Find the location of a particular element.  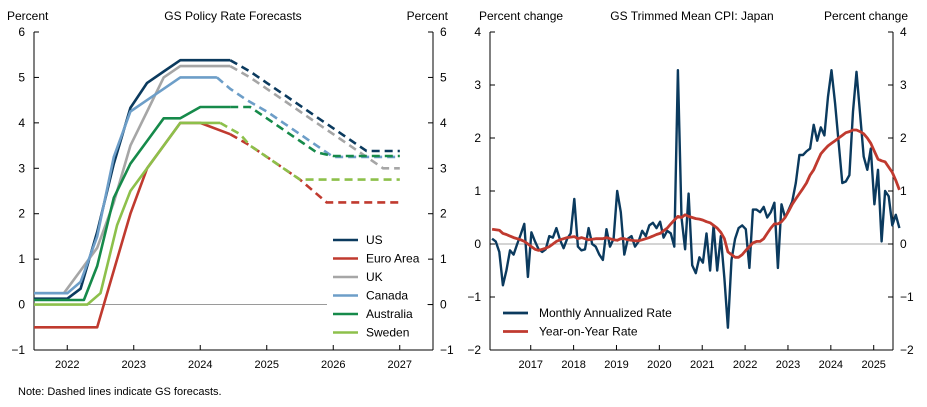

series-forecast-line-sweden is located at coordinates (309, 151).